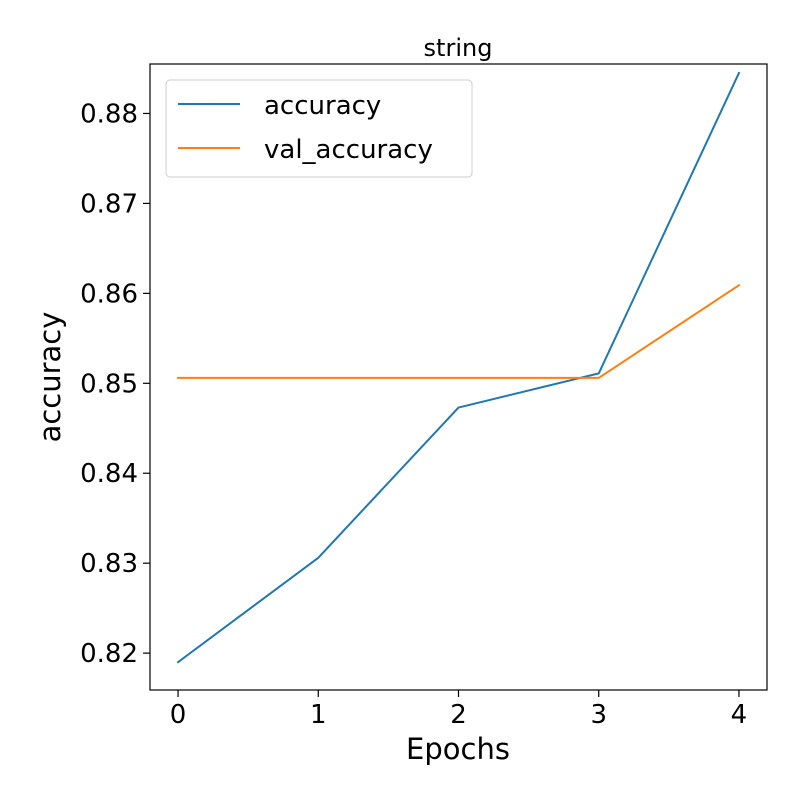 Image resolution: width=800 pixels, height=800 pixels. What do you see at coordinates (50, 377) in the screenshot?
I see `y-axis-title: accuracy` at bounding box center [50, 377].